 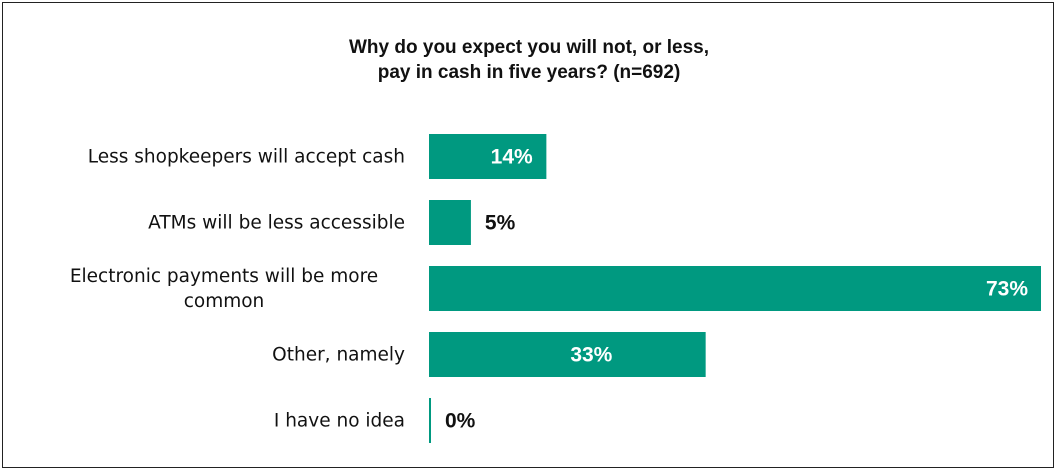 What do you see at coordinates (339, 421) in the screenshot?
I see `category-label: I have no idea` at bounding box center [339, 421].